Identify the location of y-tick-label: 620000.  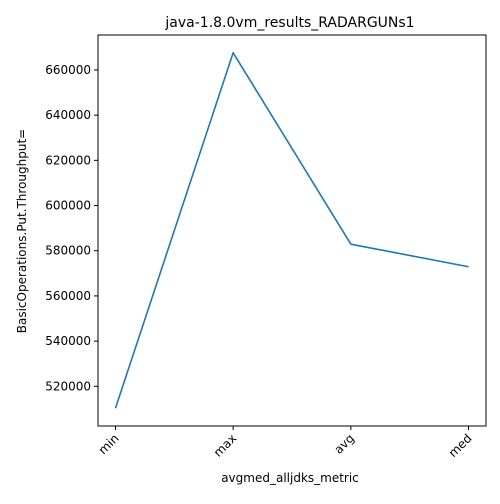
(68, 160).